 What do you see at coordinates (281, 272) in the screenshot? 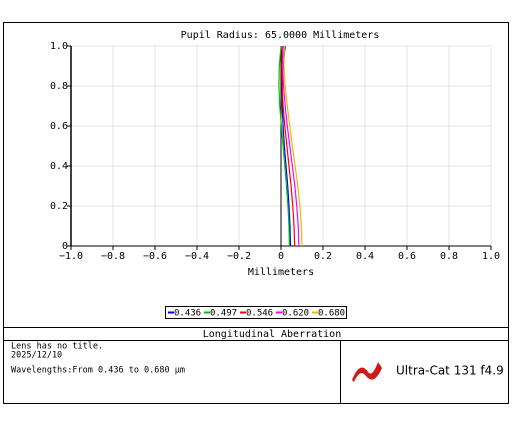
I see `x-axis-label: Millimeters` at bounding box center [281, 272].